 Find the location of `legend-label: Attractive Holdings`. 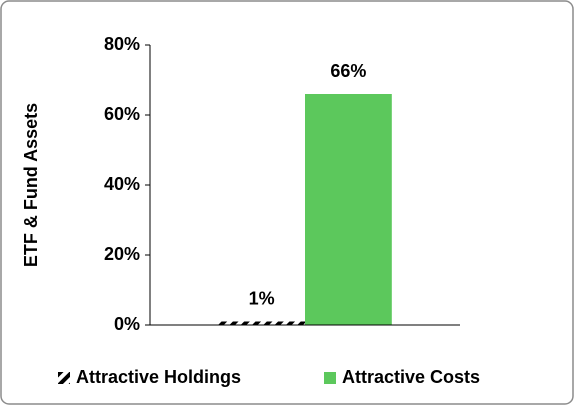

legend-label: Attractive Holdings is located at coordinates (158, 377).